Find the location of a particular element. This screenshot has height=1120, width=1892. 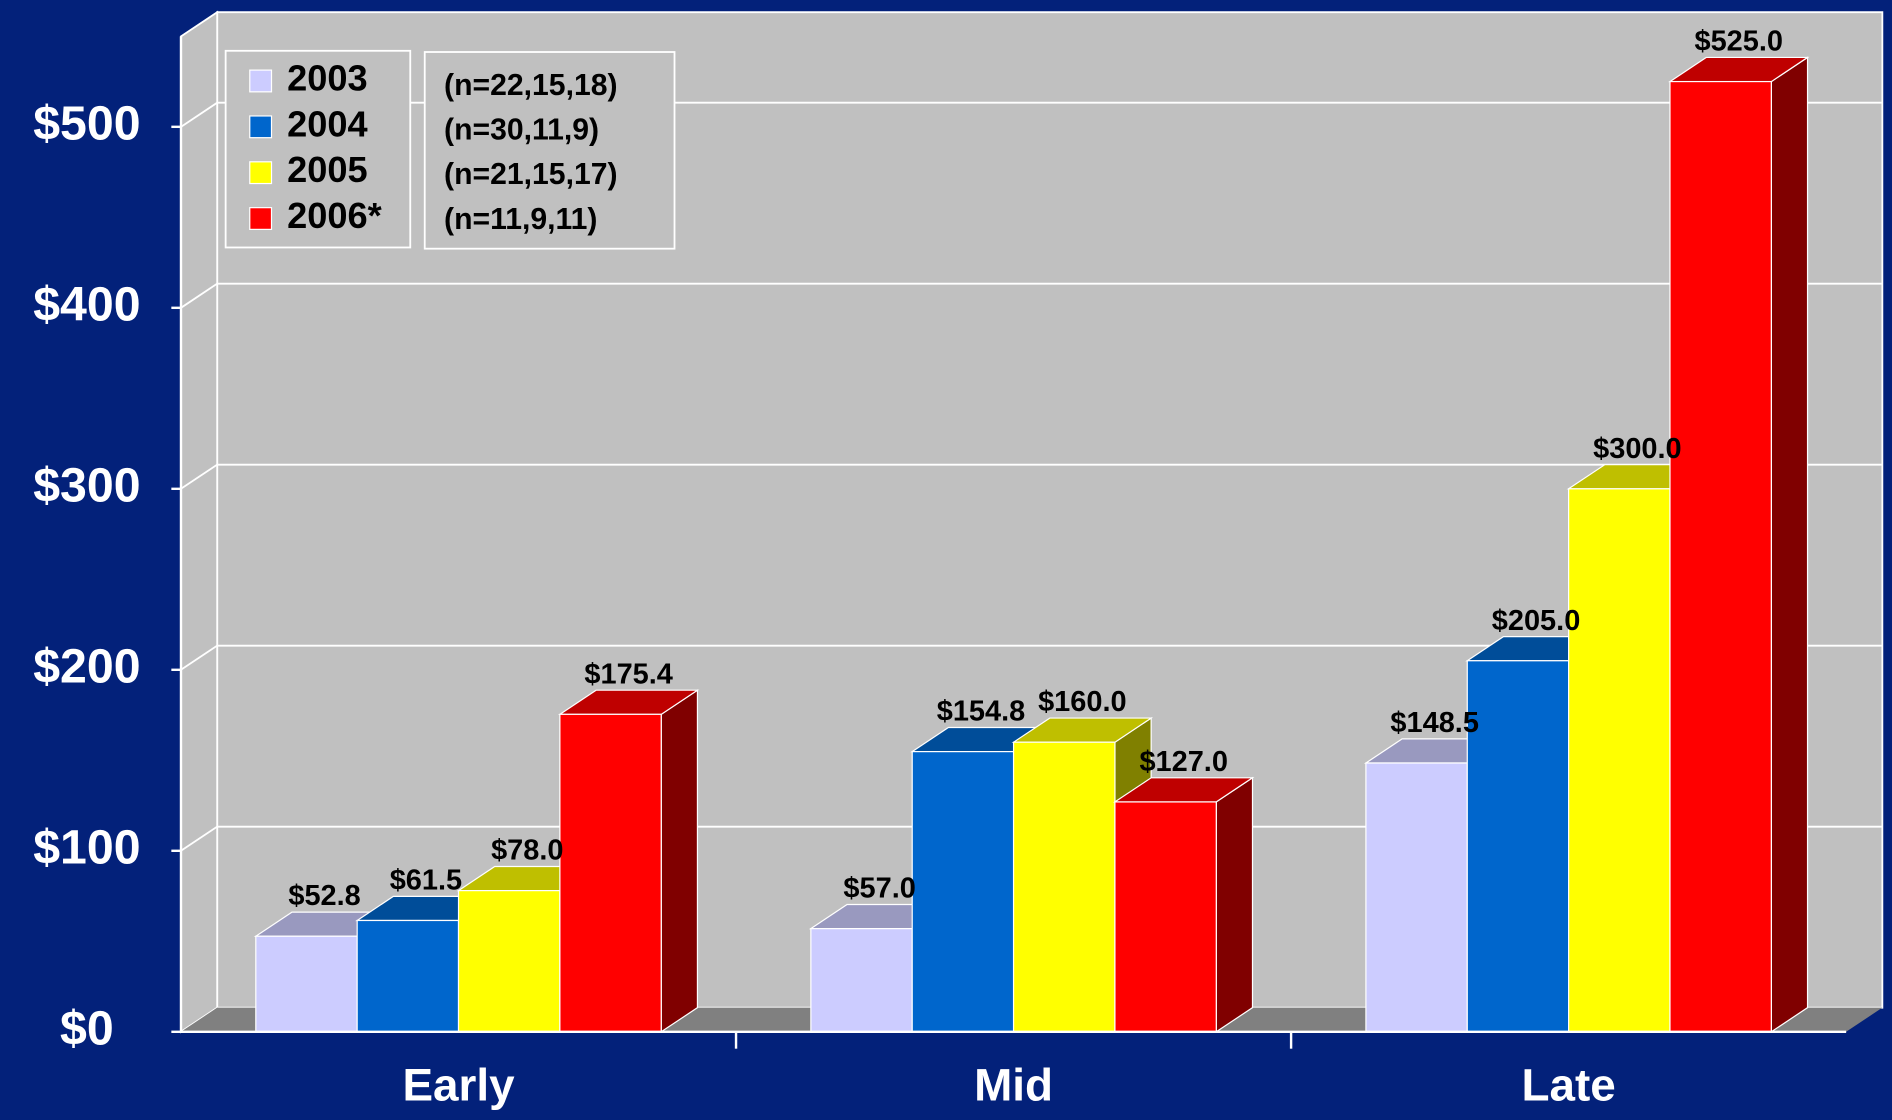

annotation: (n=30,11,9) is located at coordinates (521, 130).